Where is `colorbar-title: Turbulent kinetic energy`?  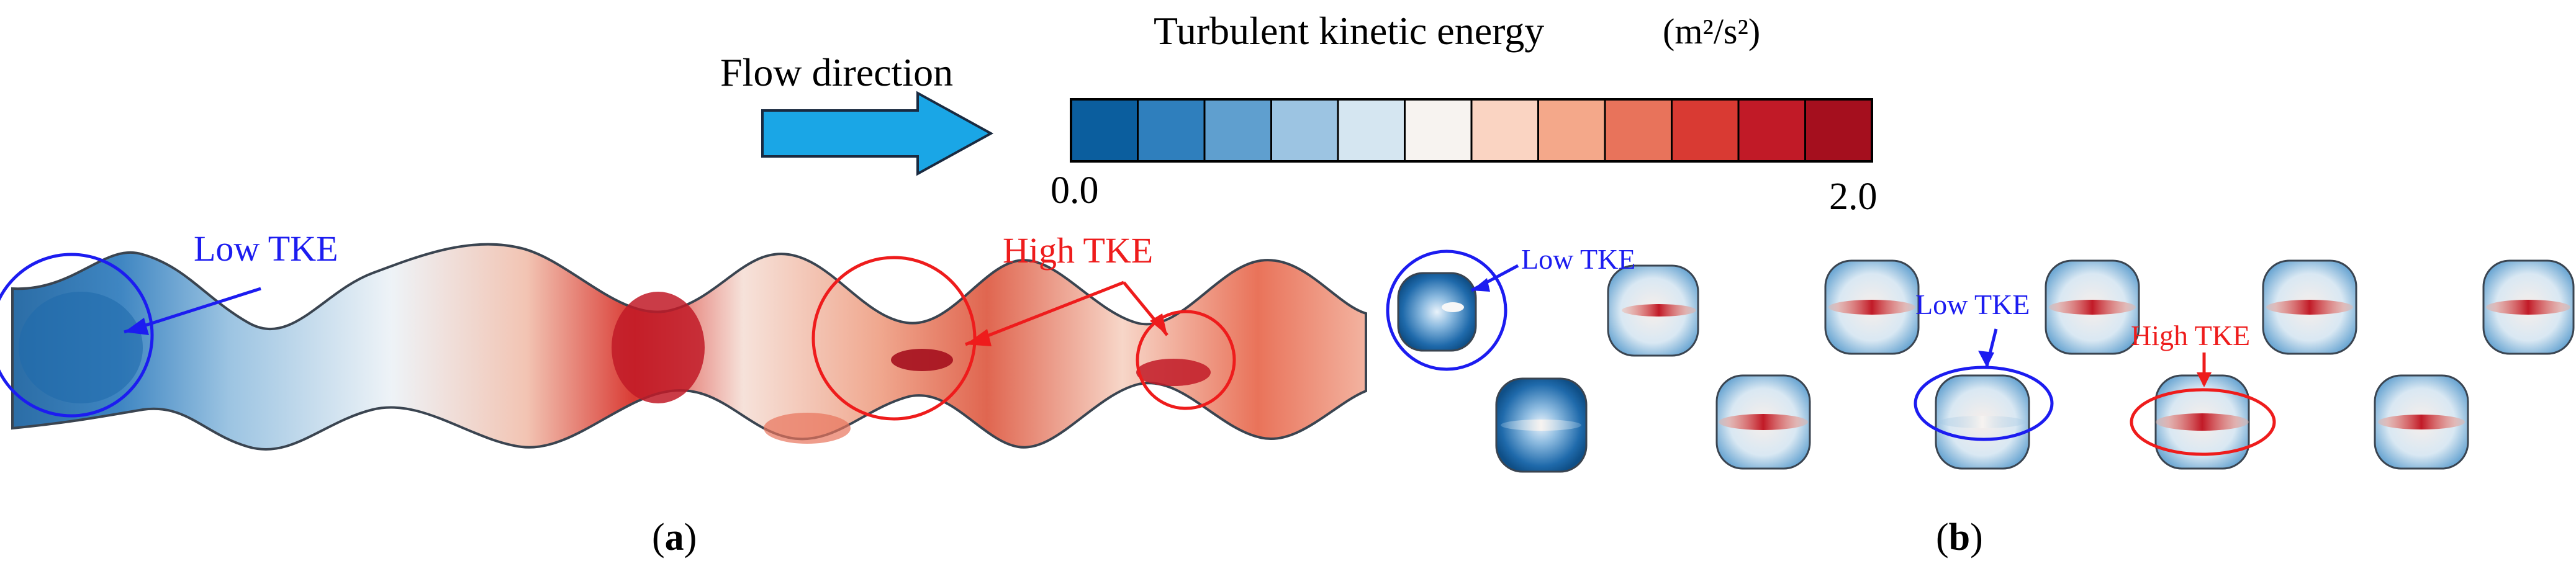
colorbar-title: Turbulent kinetic energy is located at coordinates (1349, 31).